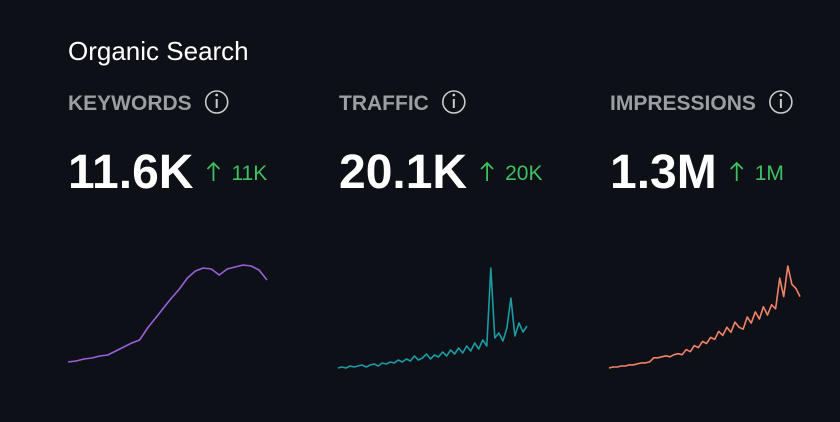  I want to click on metric-0: KEYWORDS 11.6K 11K, so click(167, 144).